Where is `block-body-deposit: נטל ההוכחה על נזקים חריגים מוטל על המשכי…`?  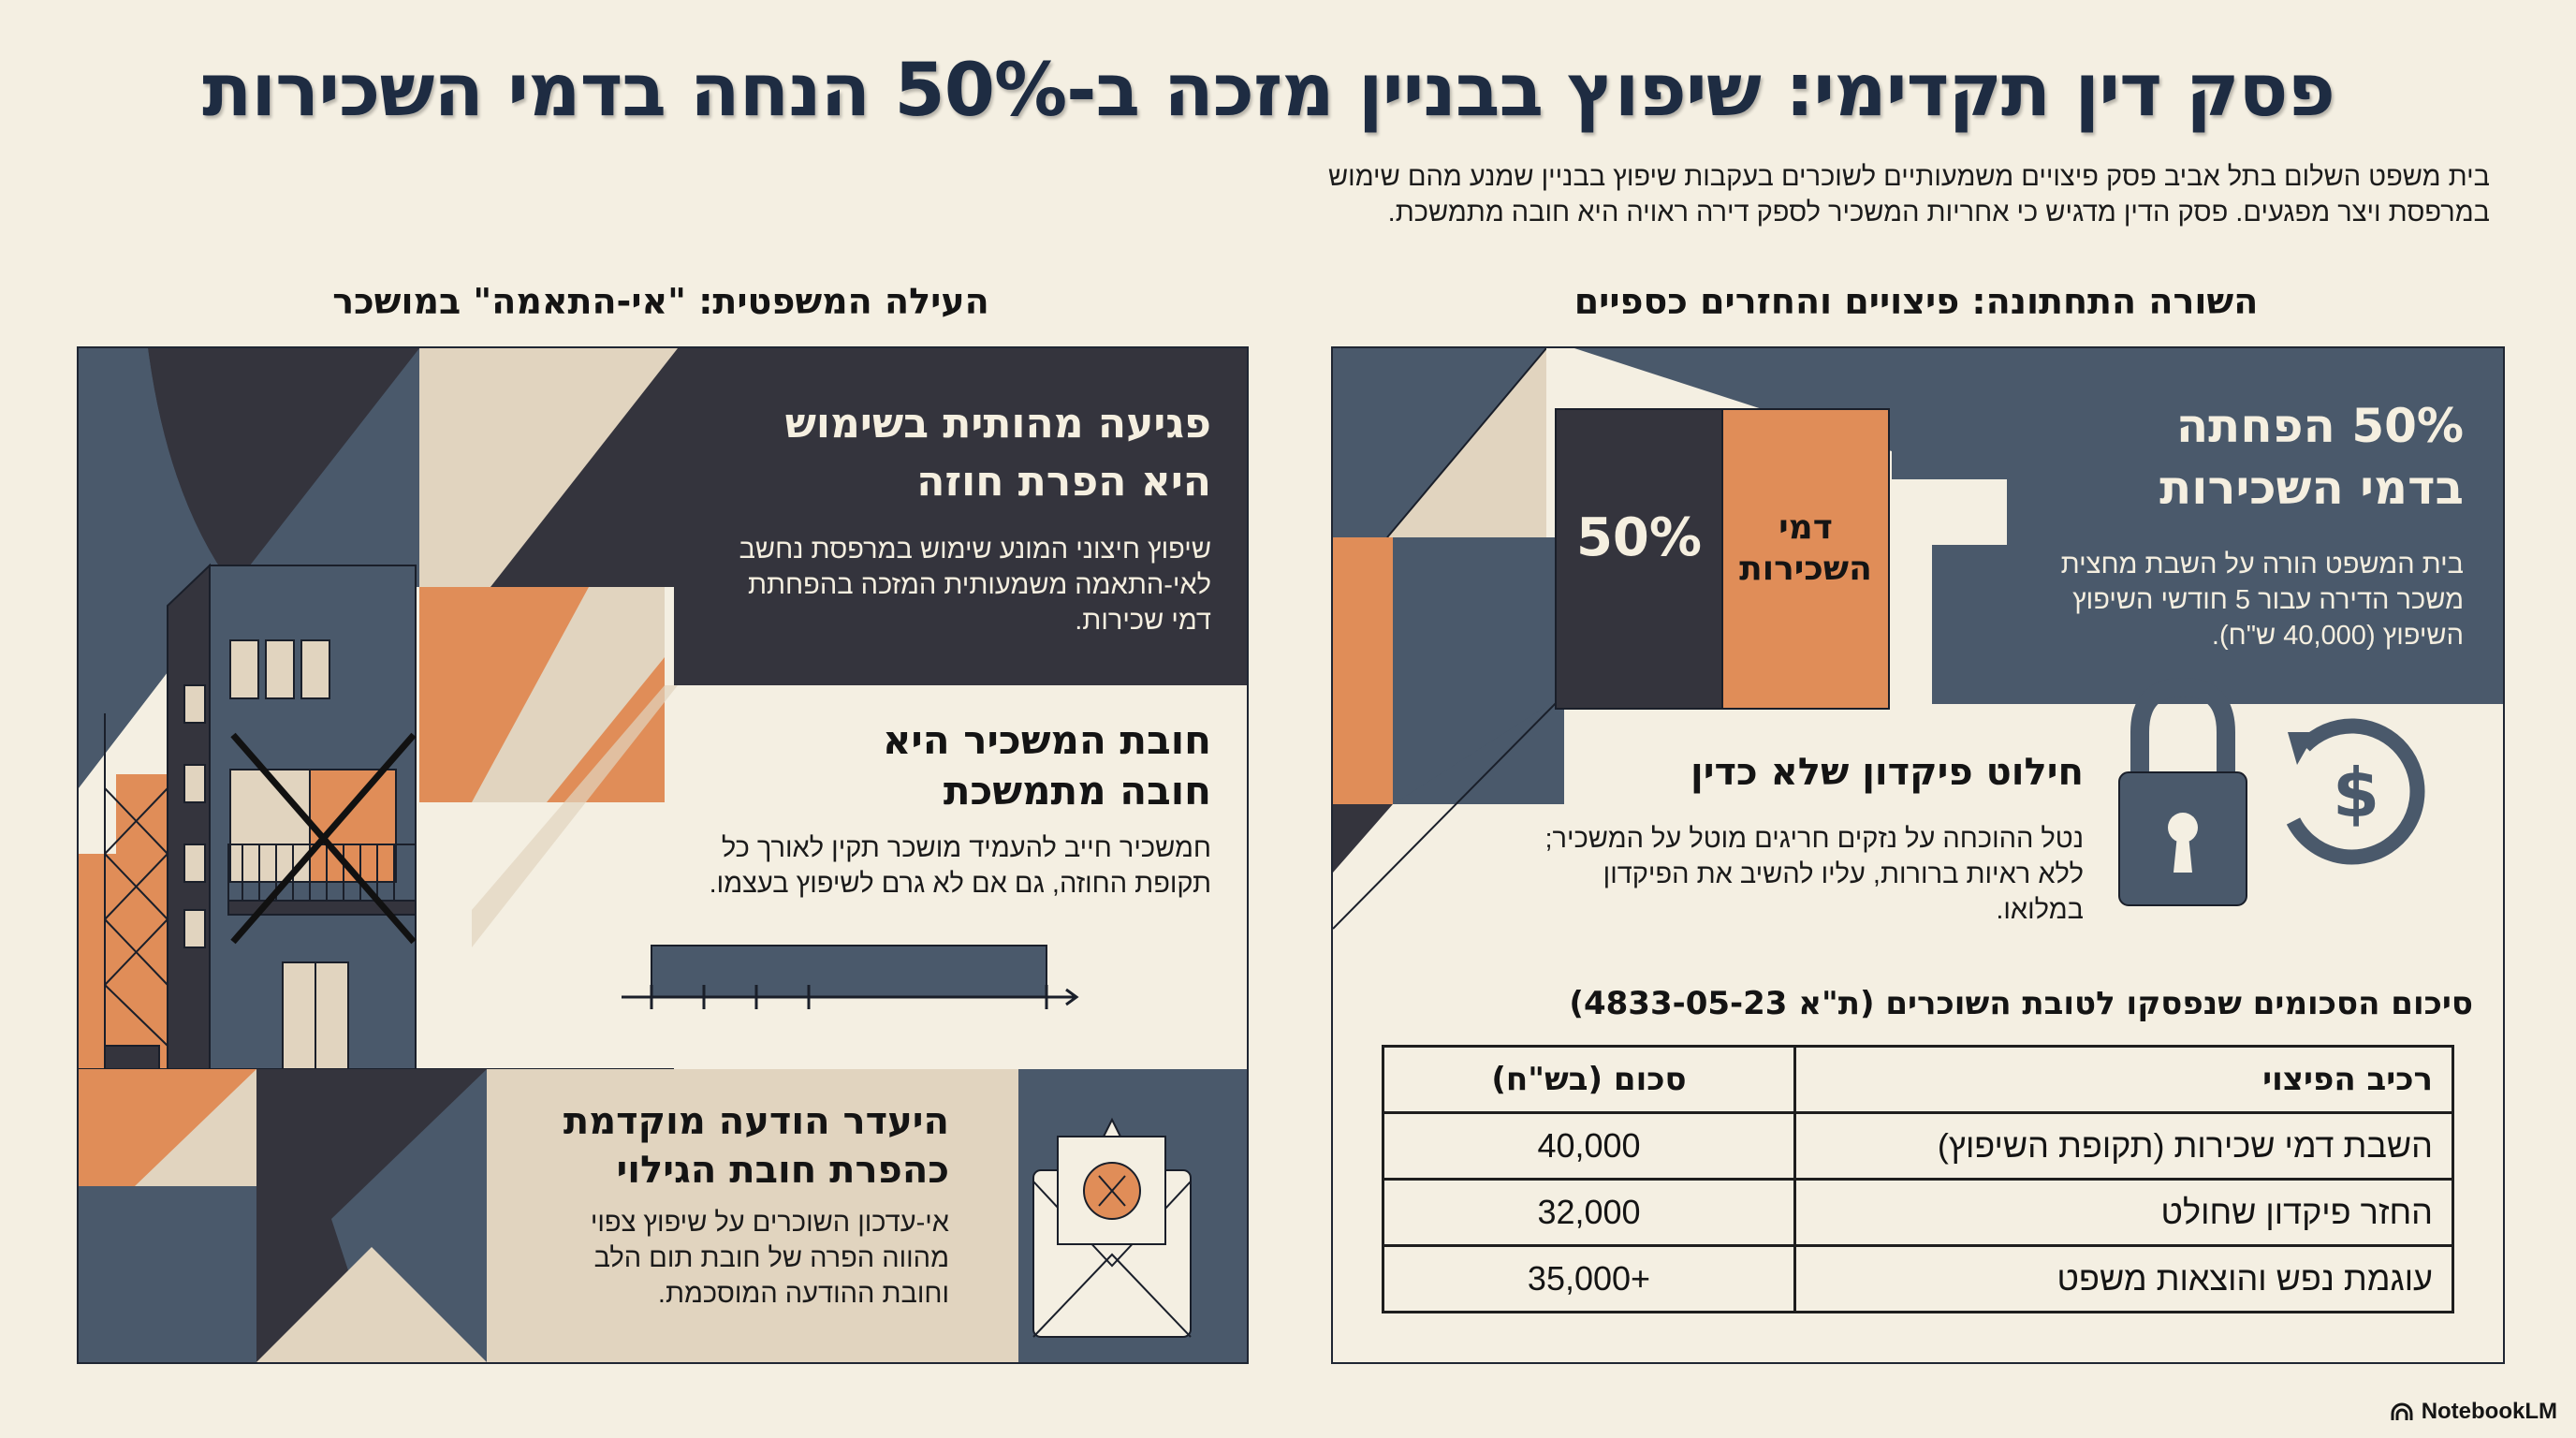
block-body-deposit: נטל ההוכחה על נזקים חריגים מוטל על המשכי… is located at coordinates (1794, 874).